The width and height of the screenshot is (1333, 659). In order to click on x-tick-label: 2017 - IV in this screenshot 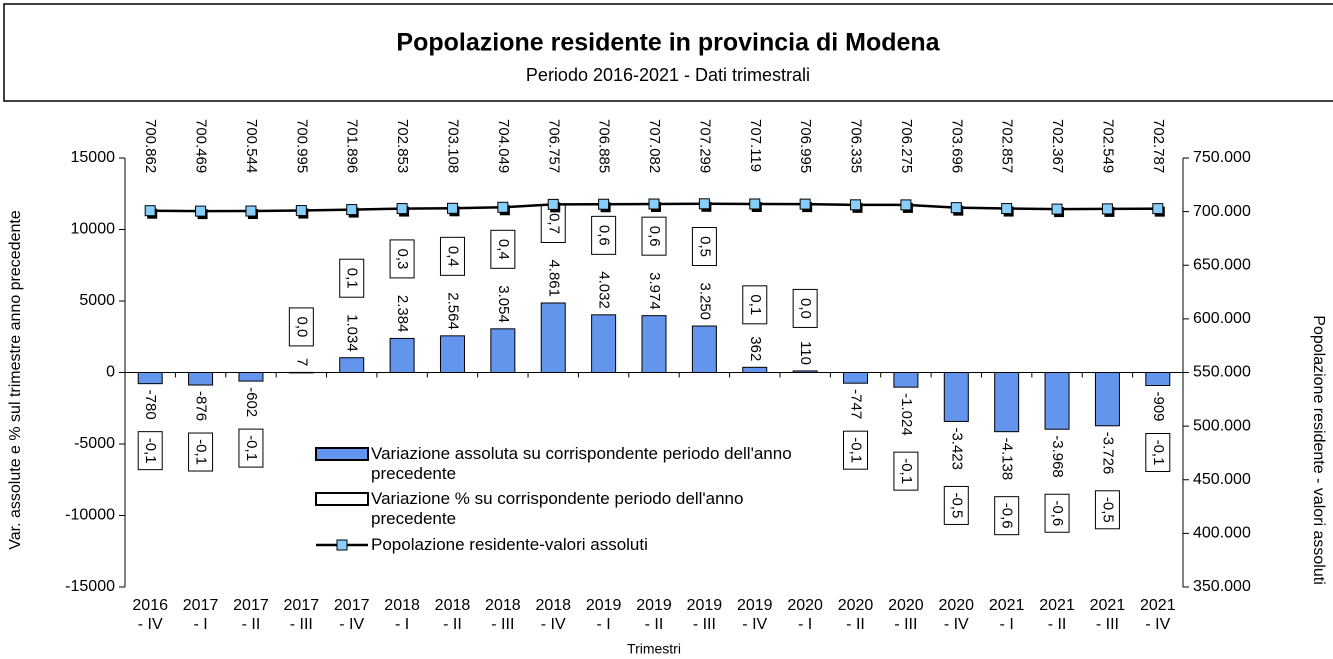, I will do `click(351, 615)`.